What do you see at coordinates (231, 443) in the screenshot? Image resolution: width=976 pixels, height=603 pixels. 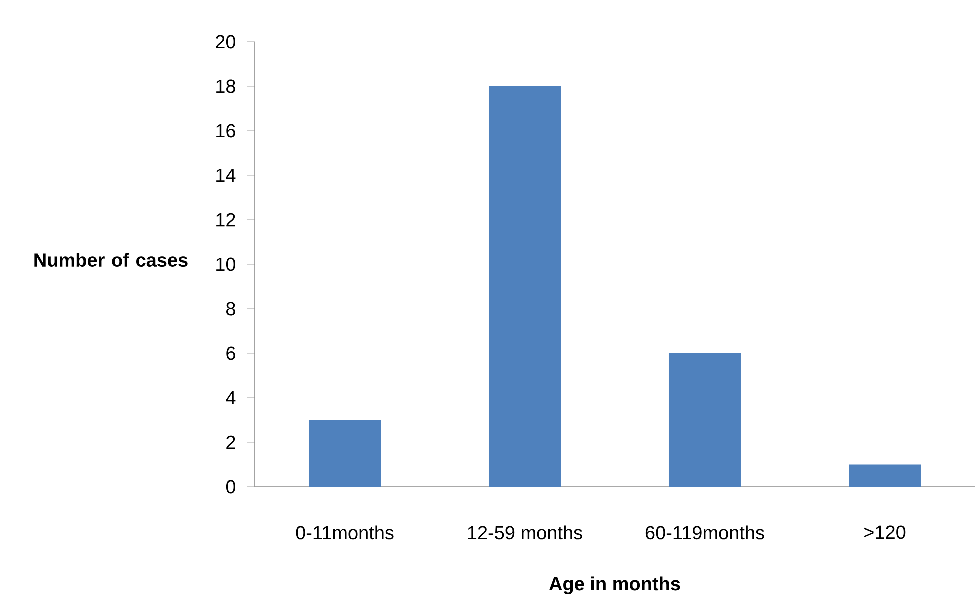 I see `y-tick-label: 2` at bounding box center [231, 443].